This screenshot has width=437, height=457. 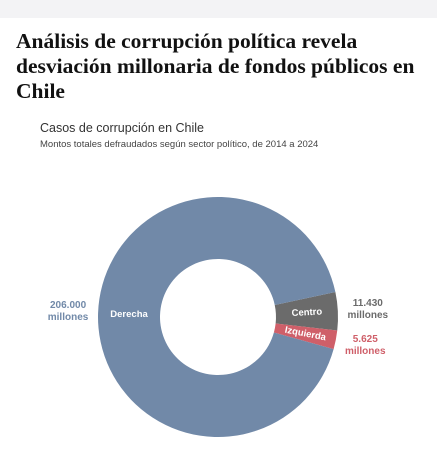 What do you see at coordinates (368, 309) in the screenshot?
I see `value-label: 11.430 millones` at bounding box center [368, 309].